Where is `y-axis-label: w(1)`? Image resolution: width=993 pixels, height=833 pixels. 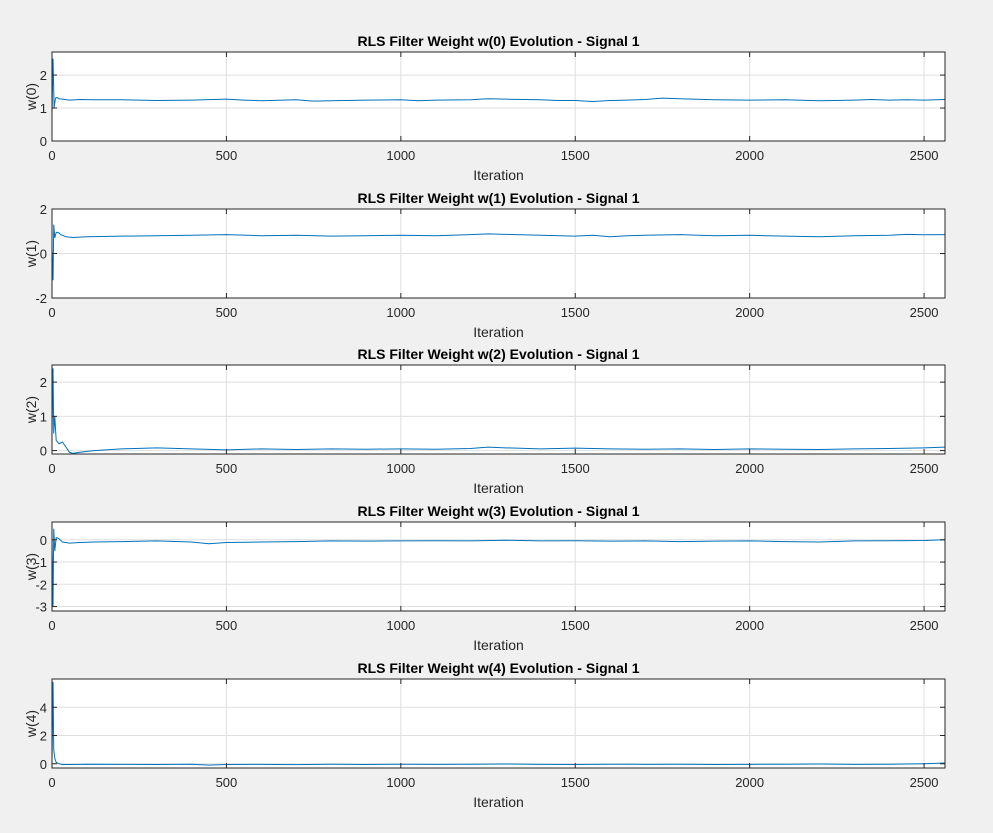 y-axis-label: w(1) is located at coordinates (31, 254).